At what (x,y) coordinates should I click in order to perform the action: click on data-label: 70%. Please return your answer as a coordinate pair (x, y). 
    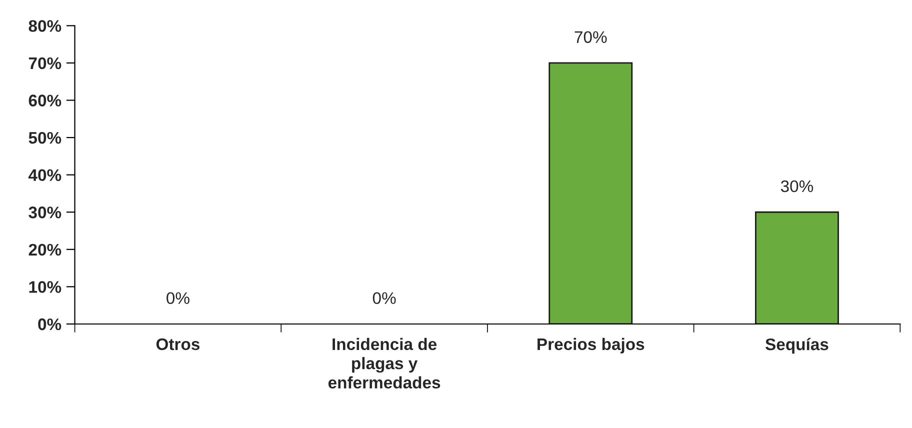
    Looking at the image, I should click on (590, 37).